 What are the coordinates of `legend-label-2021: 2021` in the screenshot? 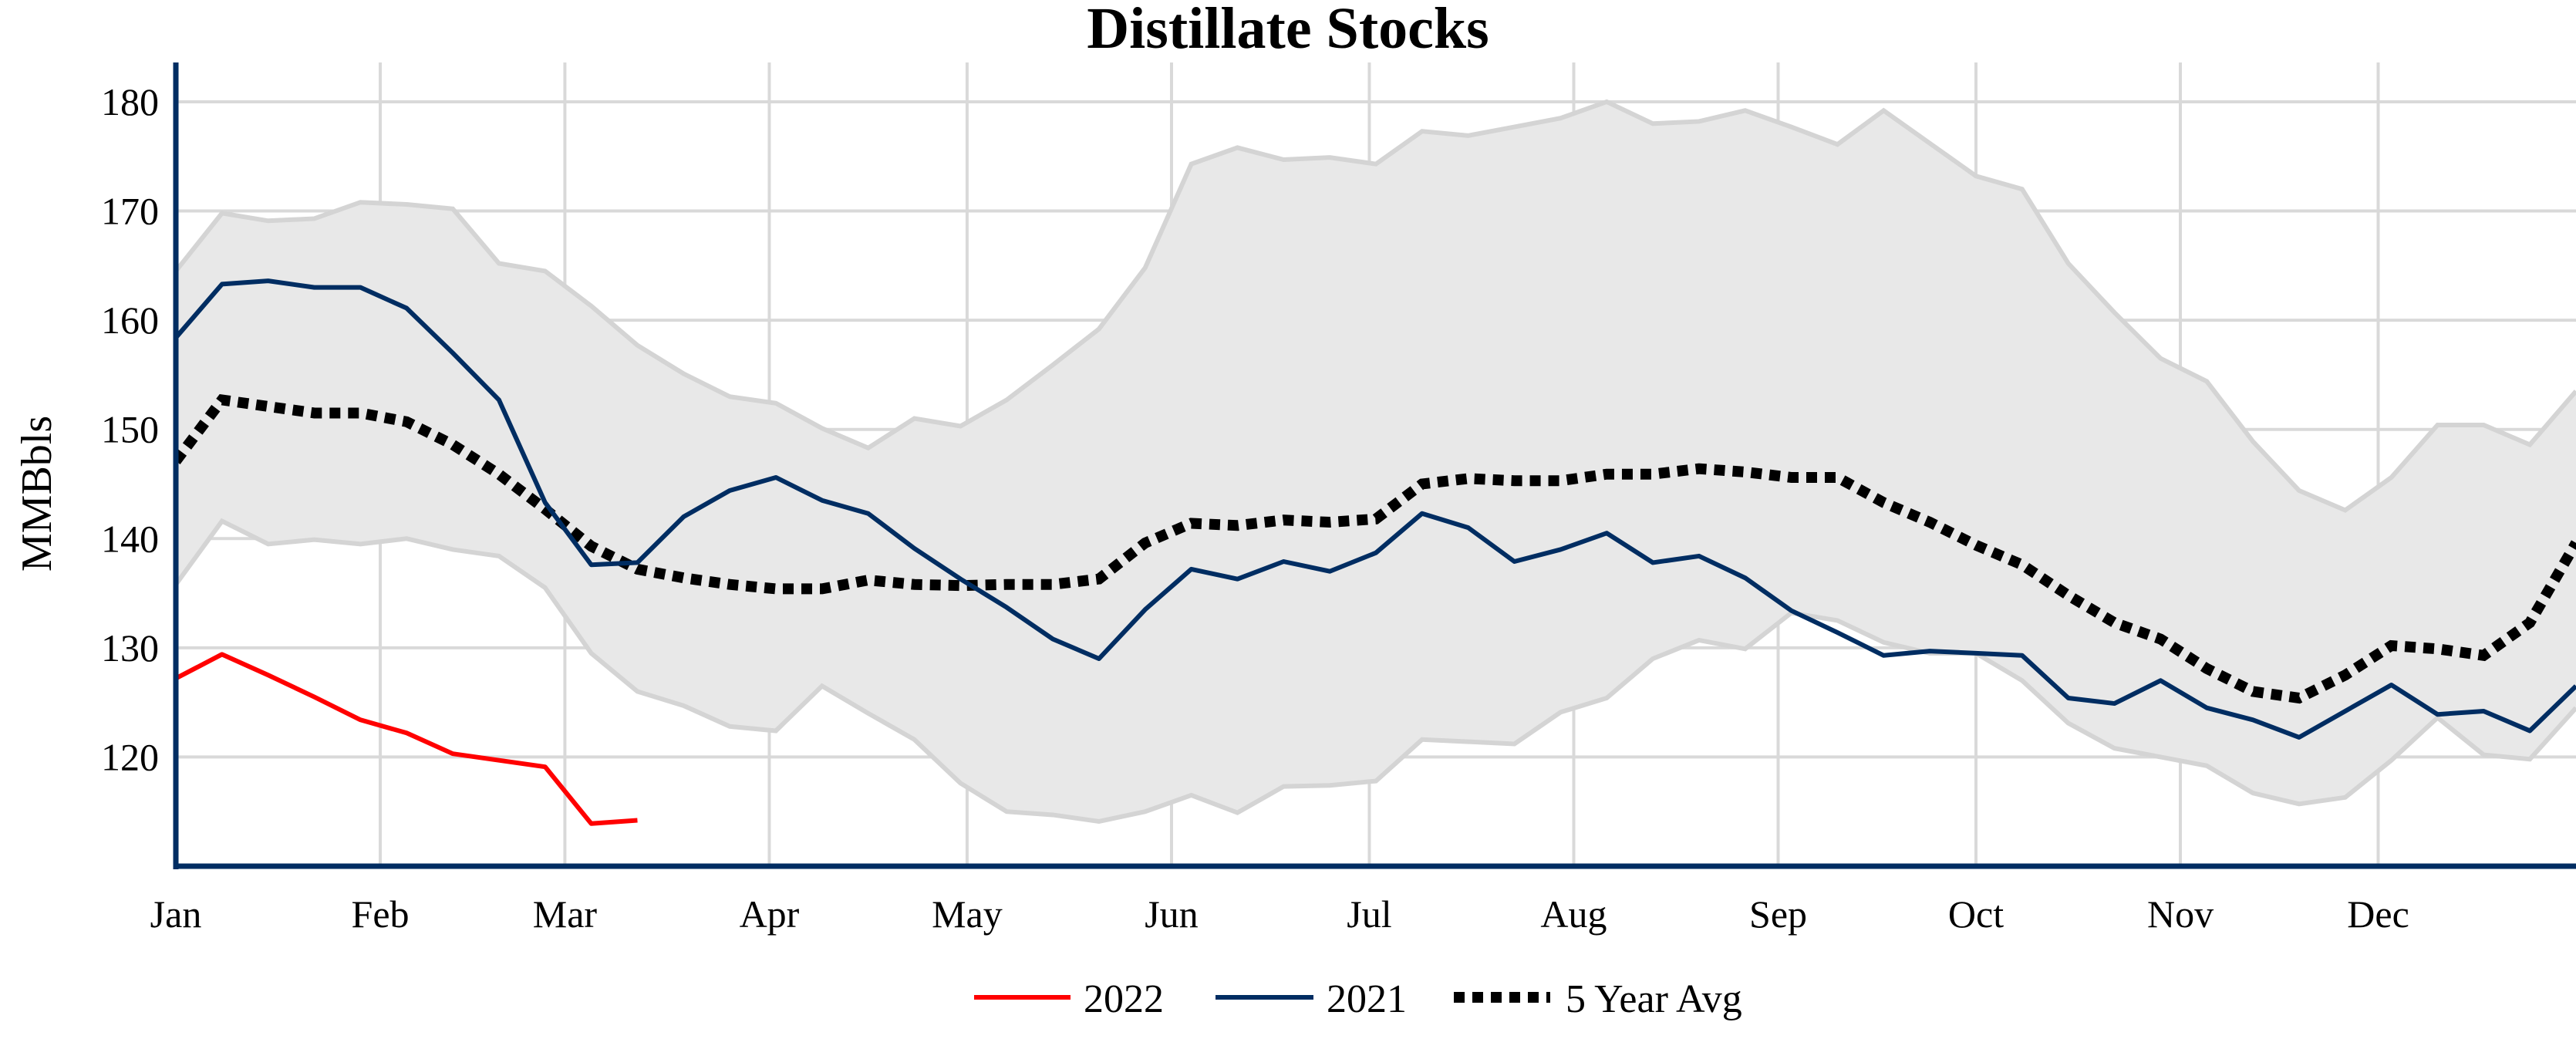 It's located at (1367, 999).